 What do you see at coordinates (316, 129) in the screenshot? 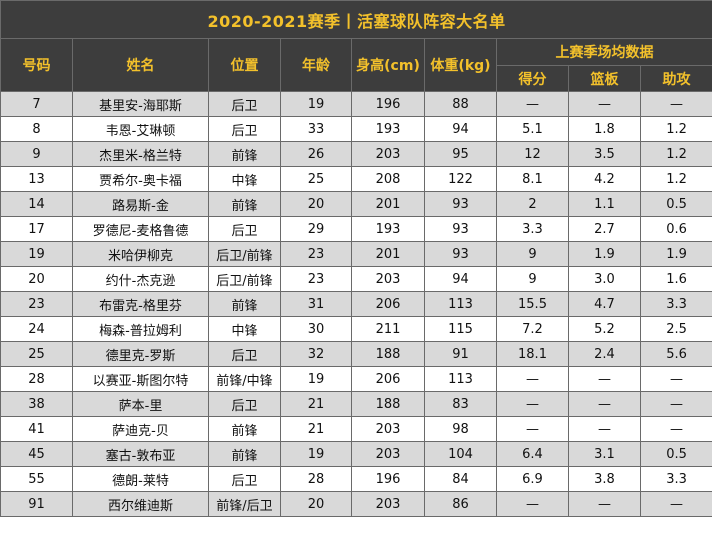
I see `cell-age: 33` at bounding box center [316, 129].